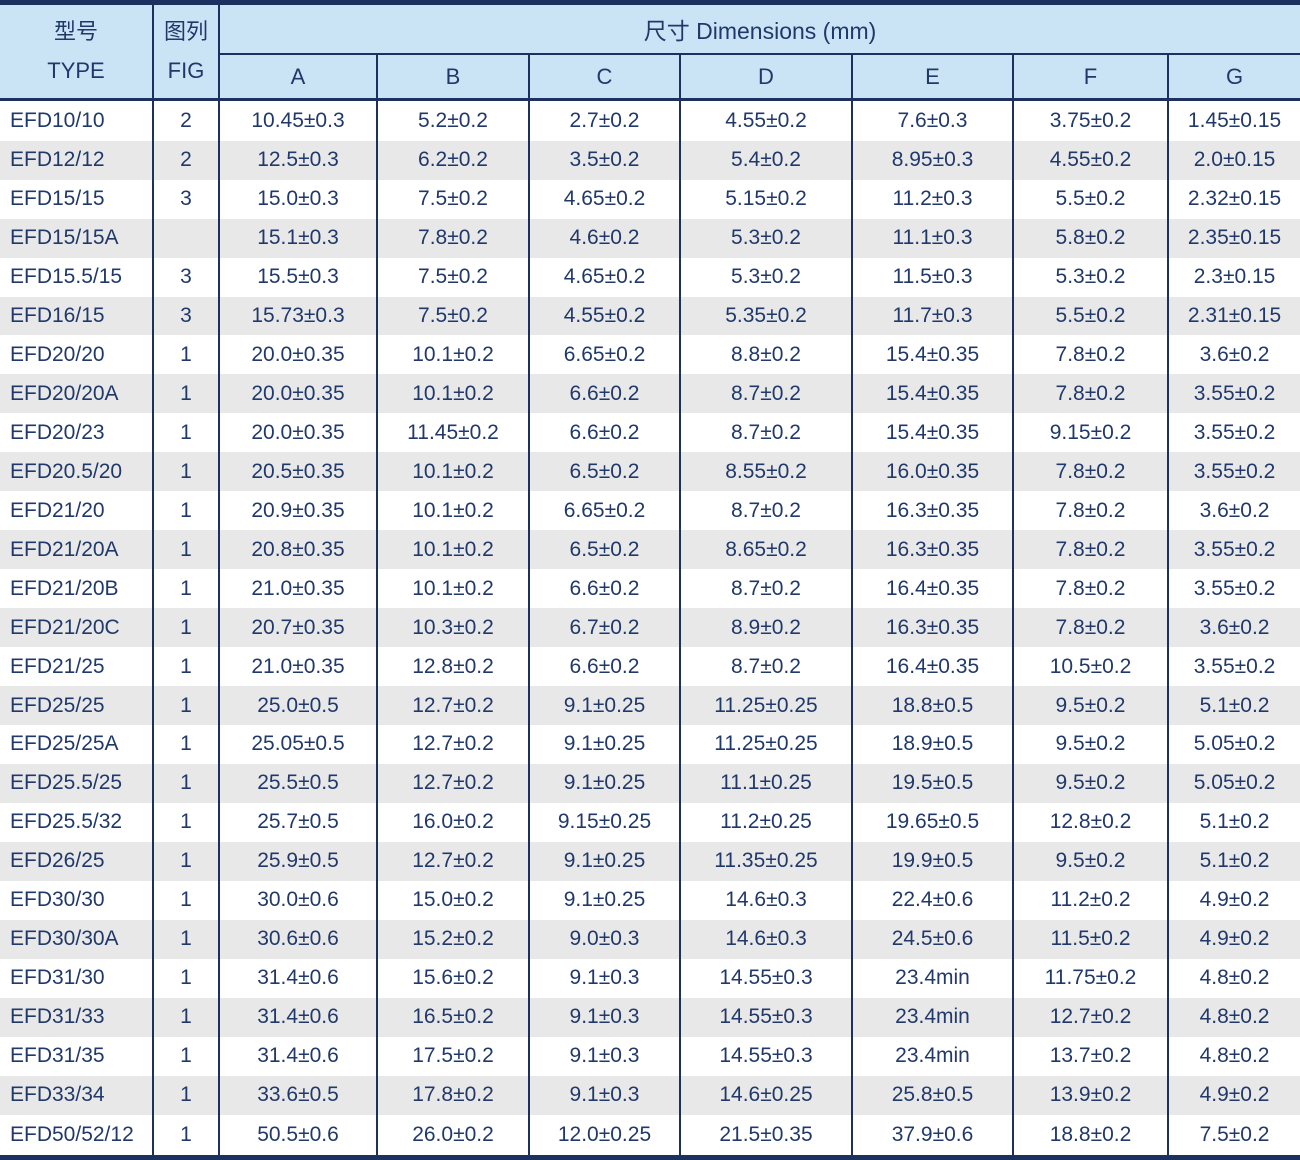  What do you see at coordinates (453, 77) in the screenshot?
I see `dim-col-header-b: B` at bounding box center [453, 77].